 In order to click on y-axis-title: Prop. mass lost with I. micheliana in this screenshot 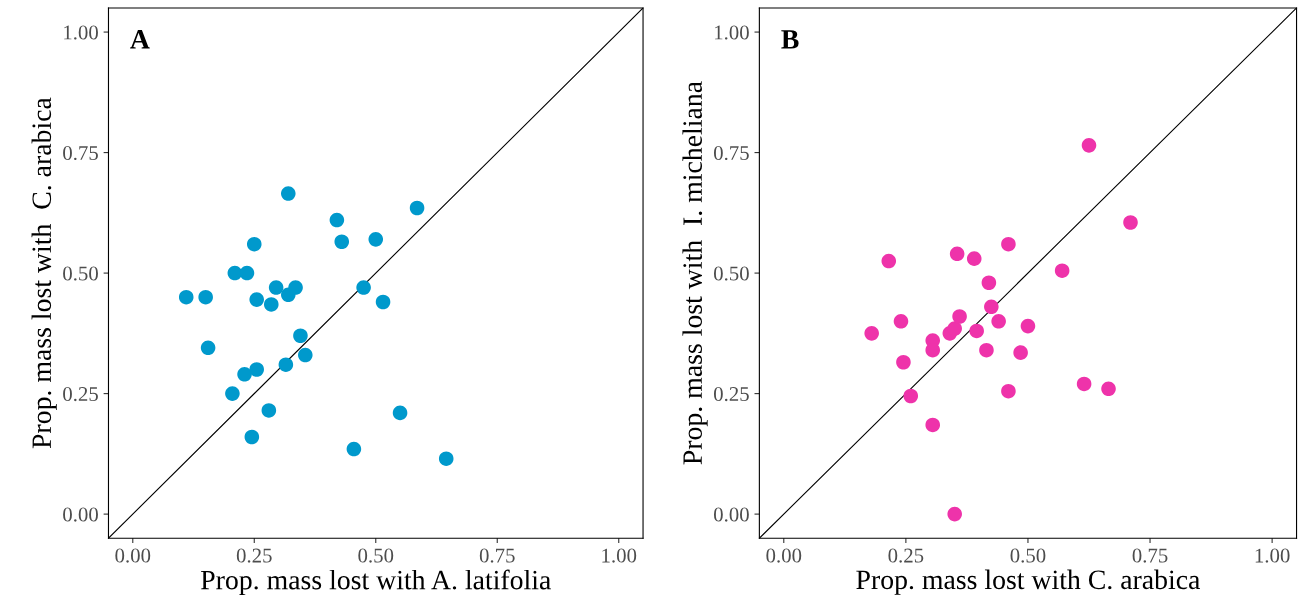, I will do `click(695, 273)`.